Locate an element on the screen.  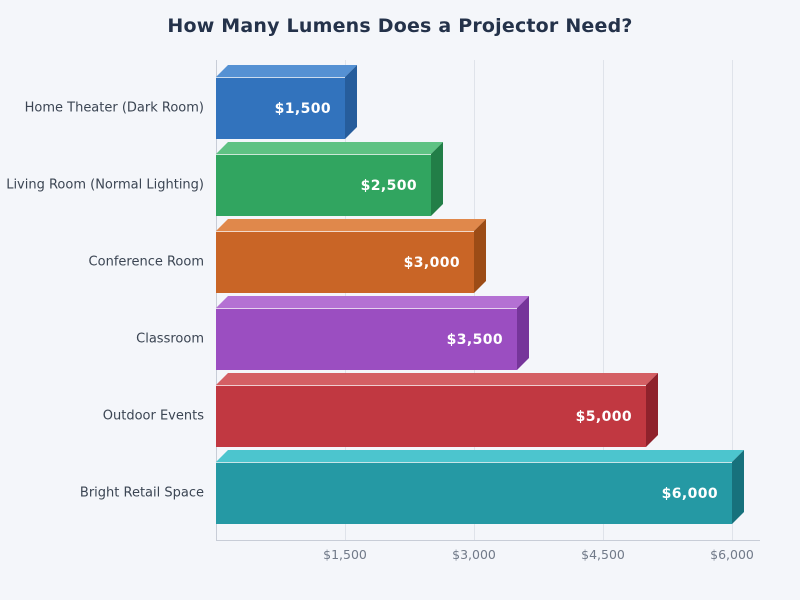
bar-orange: $3,000 is located at coordinates (351, 256).